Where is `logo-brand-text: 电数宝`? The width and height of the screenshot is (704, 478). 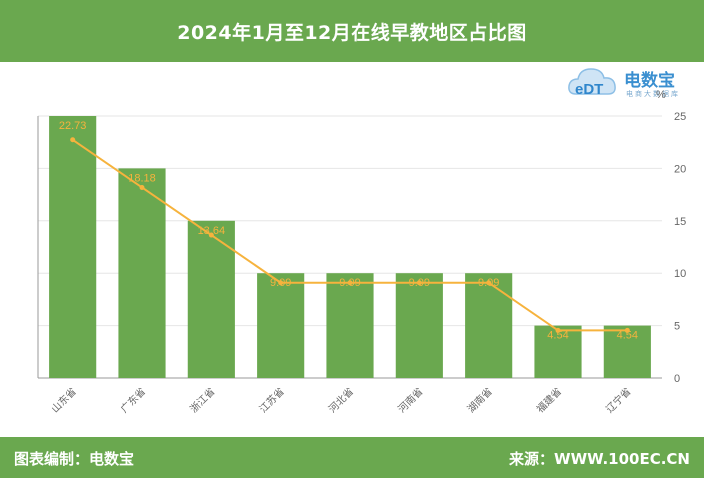 logo-brand-text: 电数宝 is located at coordinates (649, 81).